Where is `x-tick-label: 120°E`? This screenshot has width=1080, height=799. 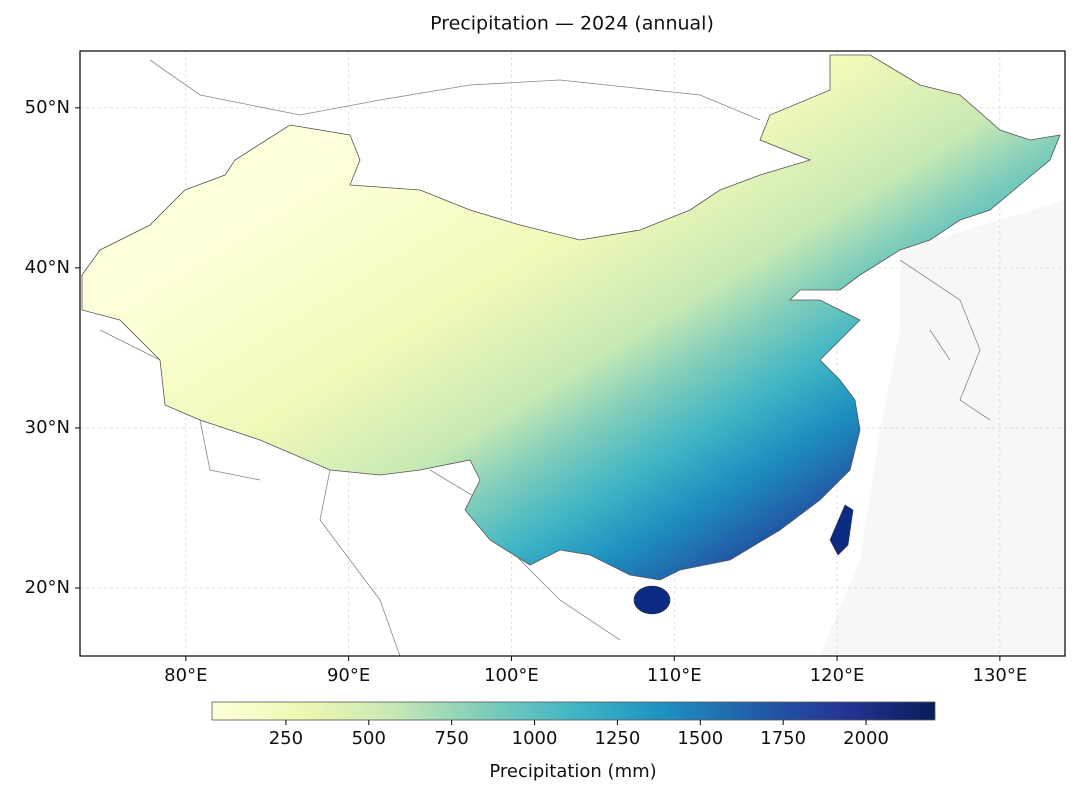
x-tick-label: 120°E is located at coordinates (837, 675).